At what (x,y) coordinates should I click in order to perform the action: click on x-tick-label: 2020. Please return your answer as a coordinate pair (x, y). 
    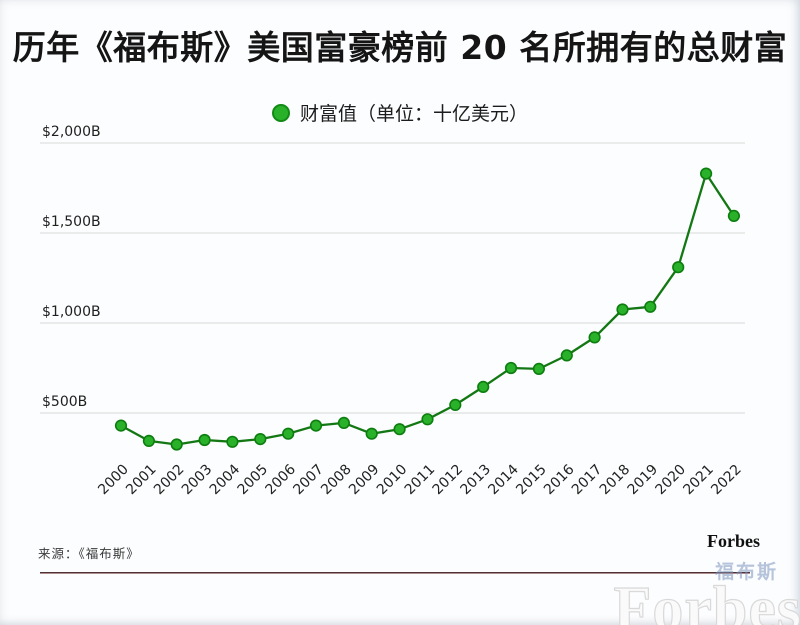
    Looking at the image, I should click on (671, 480).